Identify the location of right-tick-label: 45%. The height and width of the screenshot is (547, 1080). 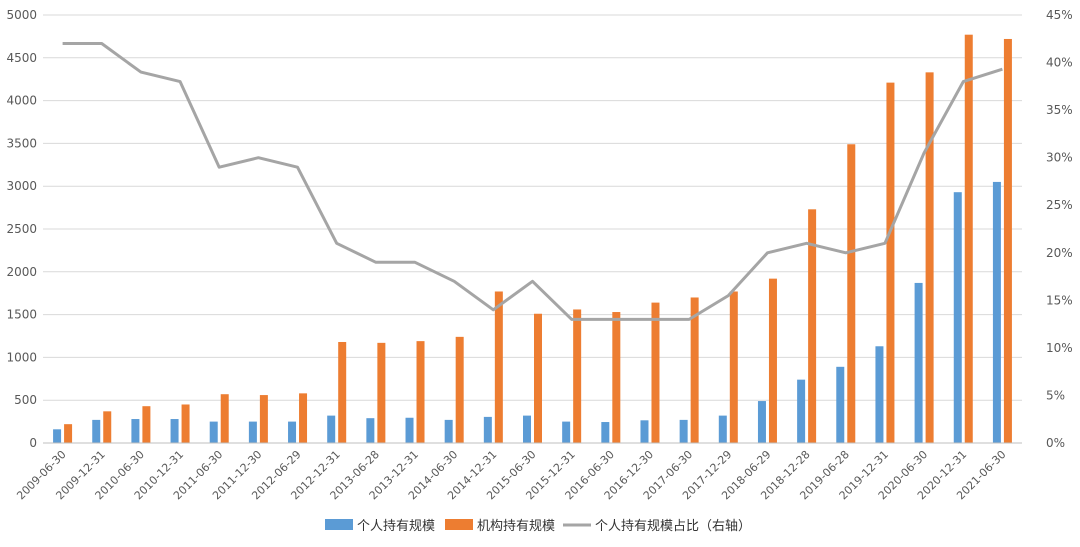
(1059, 15).